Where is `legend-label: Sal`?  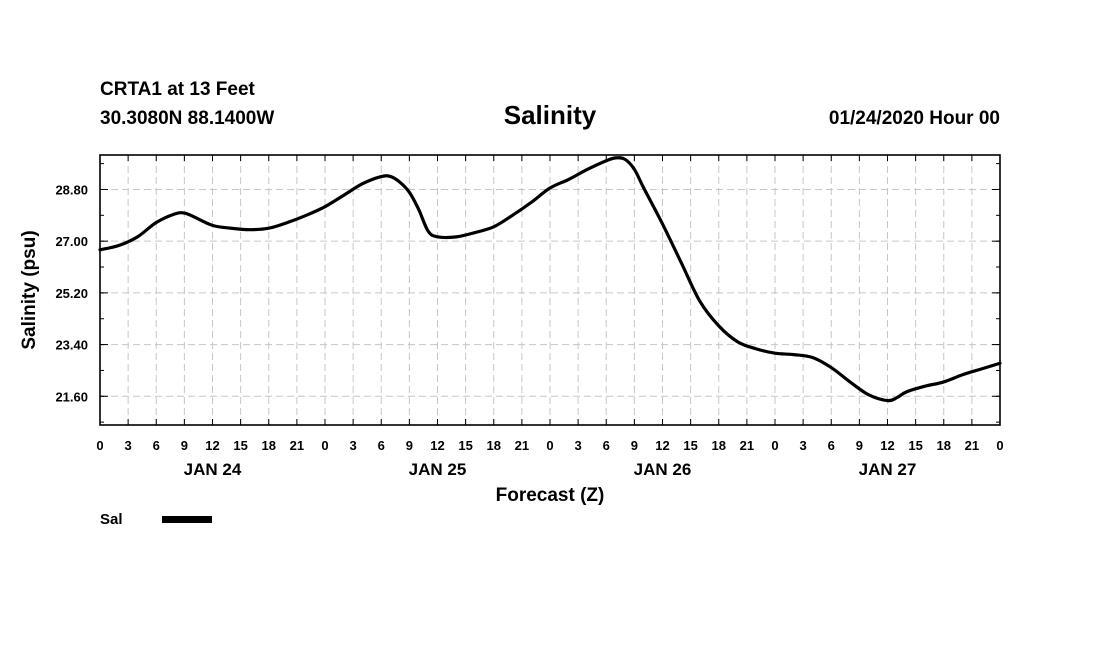
legend-label: Sal is located at coordinates (111, 519).